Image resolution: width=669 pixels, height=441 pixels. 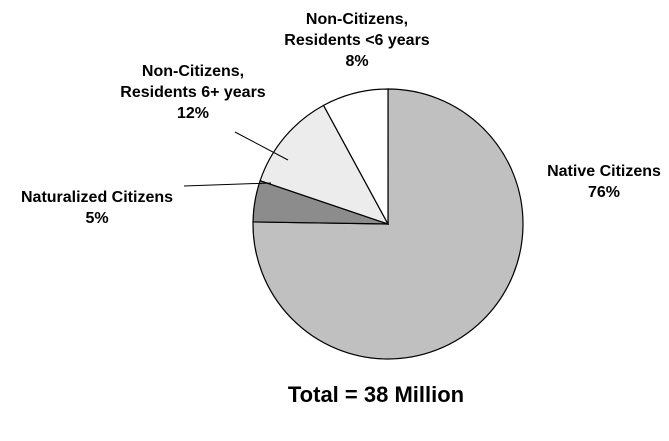 What do you see at coordinates (604, 192) in the screenshot?
I see `slice-value-label-0: 76%` at bounding box center [604, 192].